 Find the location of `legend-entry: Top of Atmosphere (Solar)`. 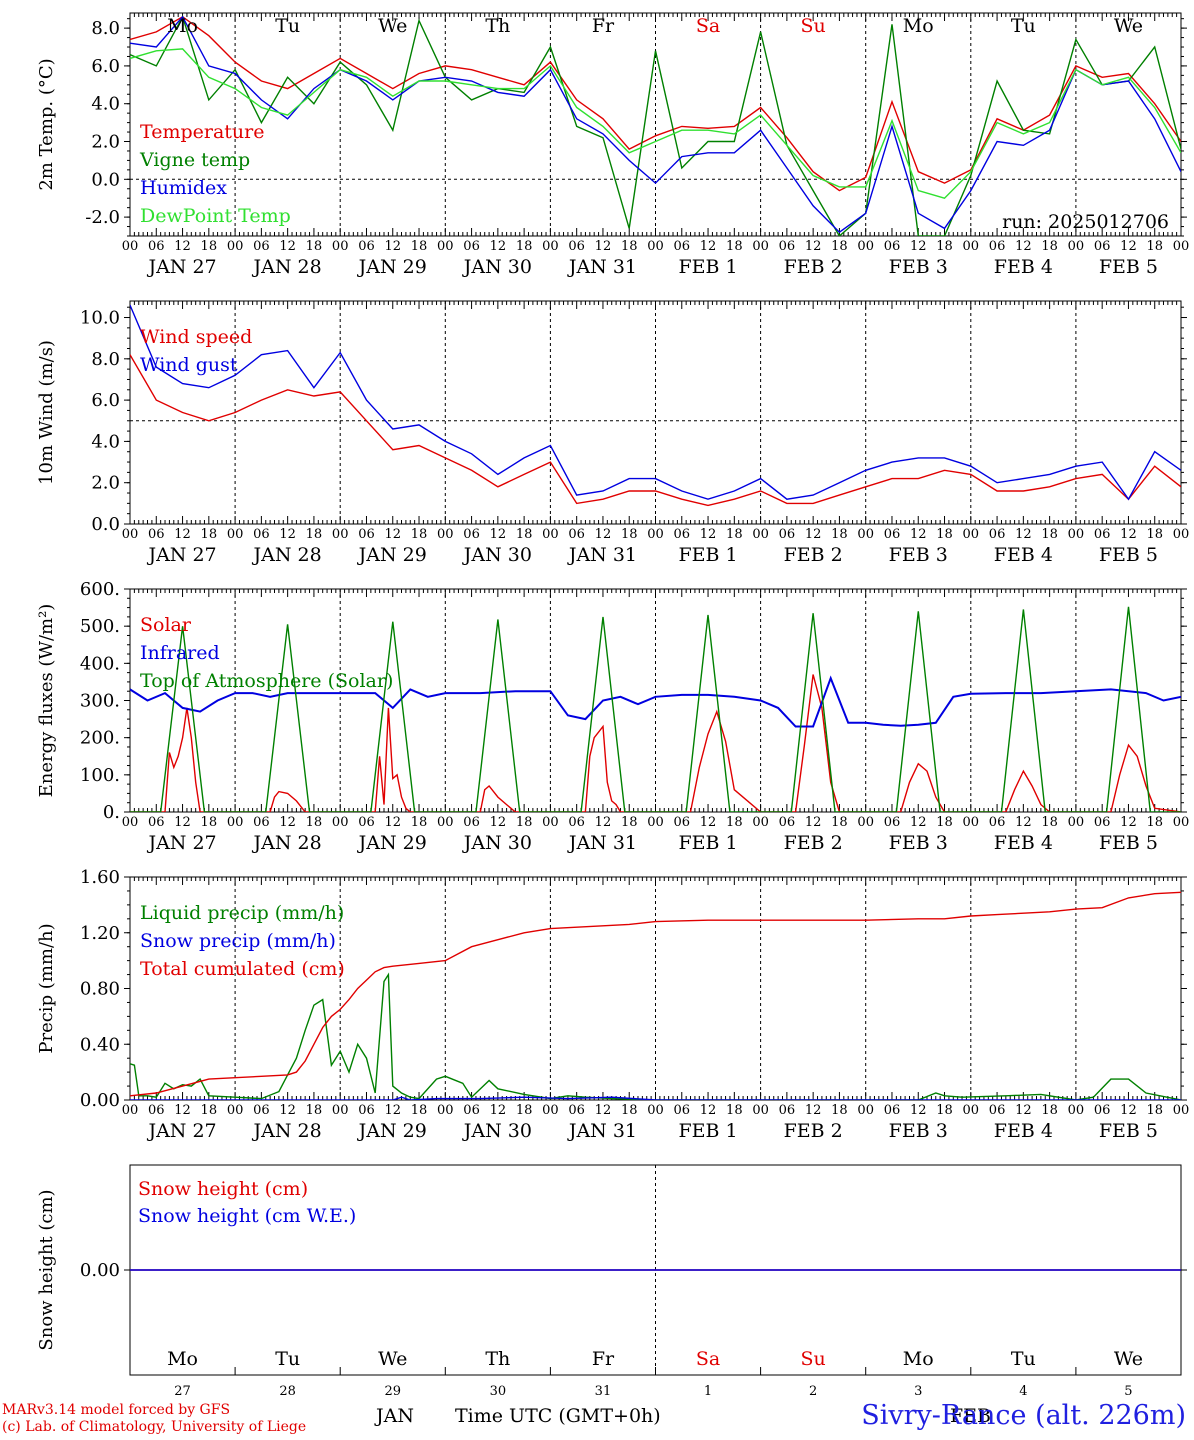

legend-entry: Top of Atmosphere (Solar) is located at coordinates (266, 681).